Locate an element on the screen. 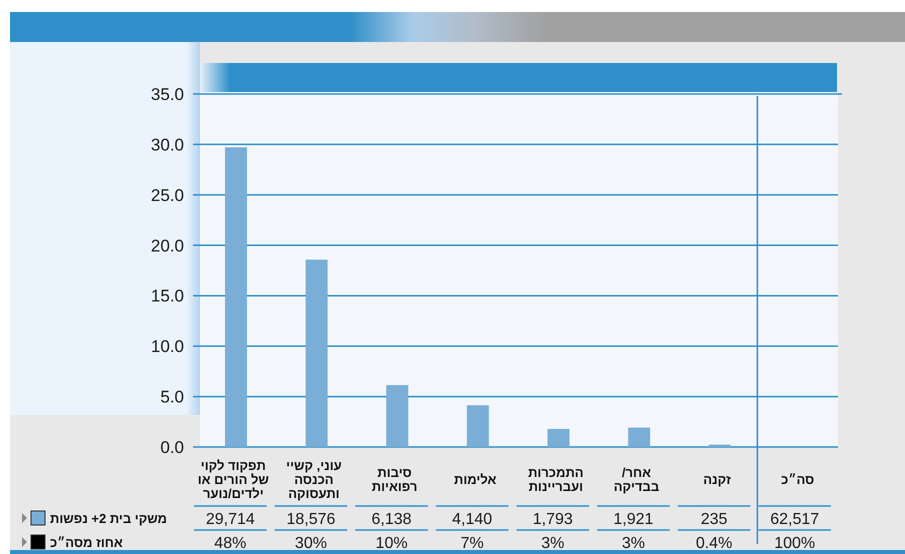 The height and width of the screenshot is (554, 905). x-tick-label: התמכרות ועבריינות is located at coordinates (556, 479).